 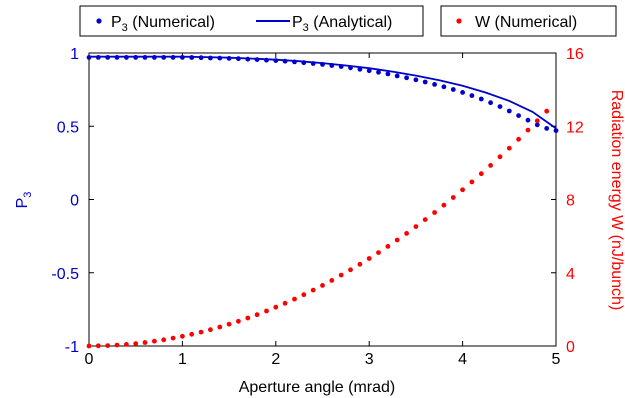 I want to click on left-y-axis-title: P3, so click(x=24, y=200).